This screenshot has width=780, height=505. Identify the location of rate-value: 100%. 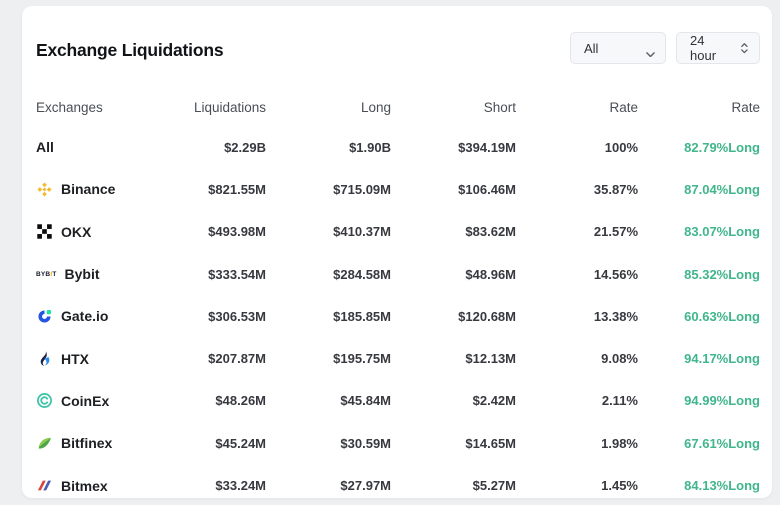
(621, 147).